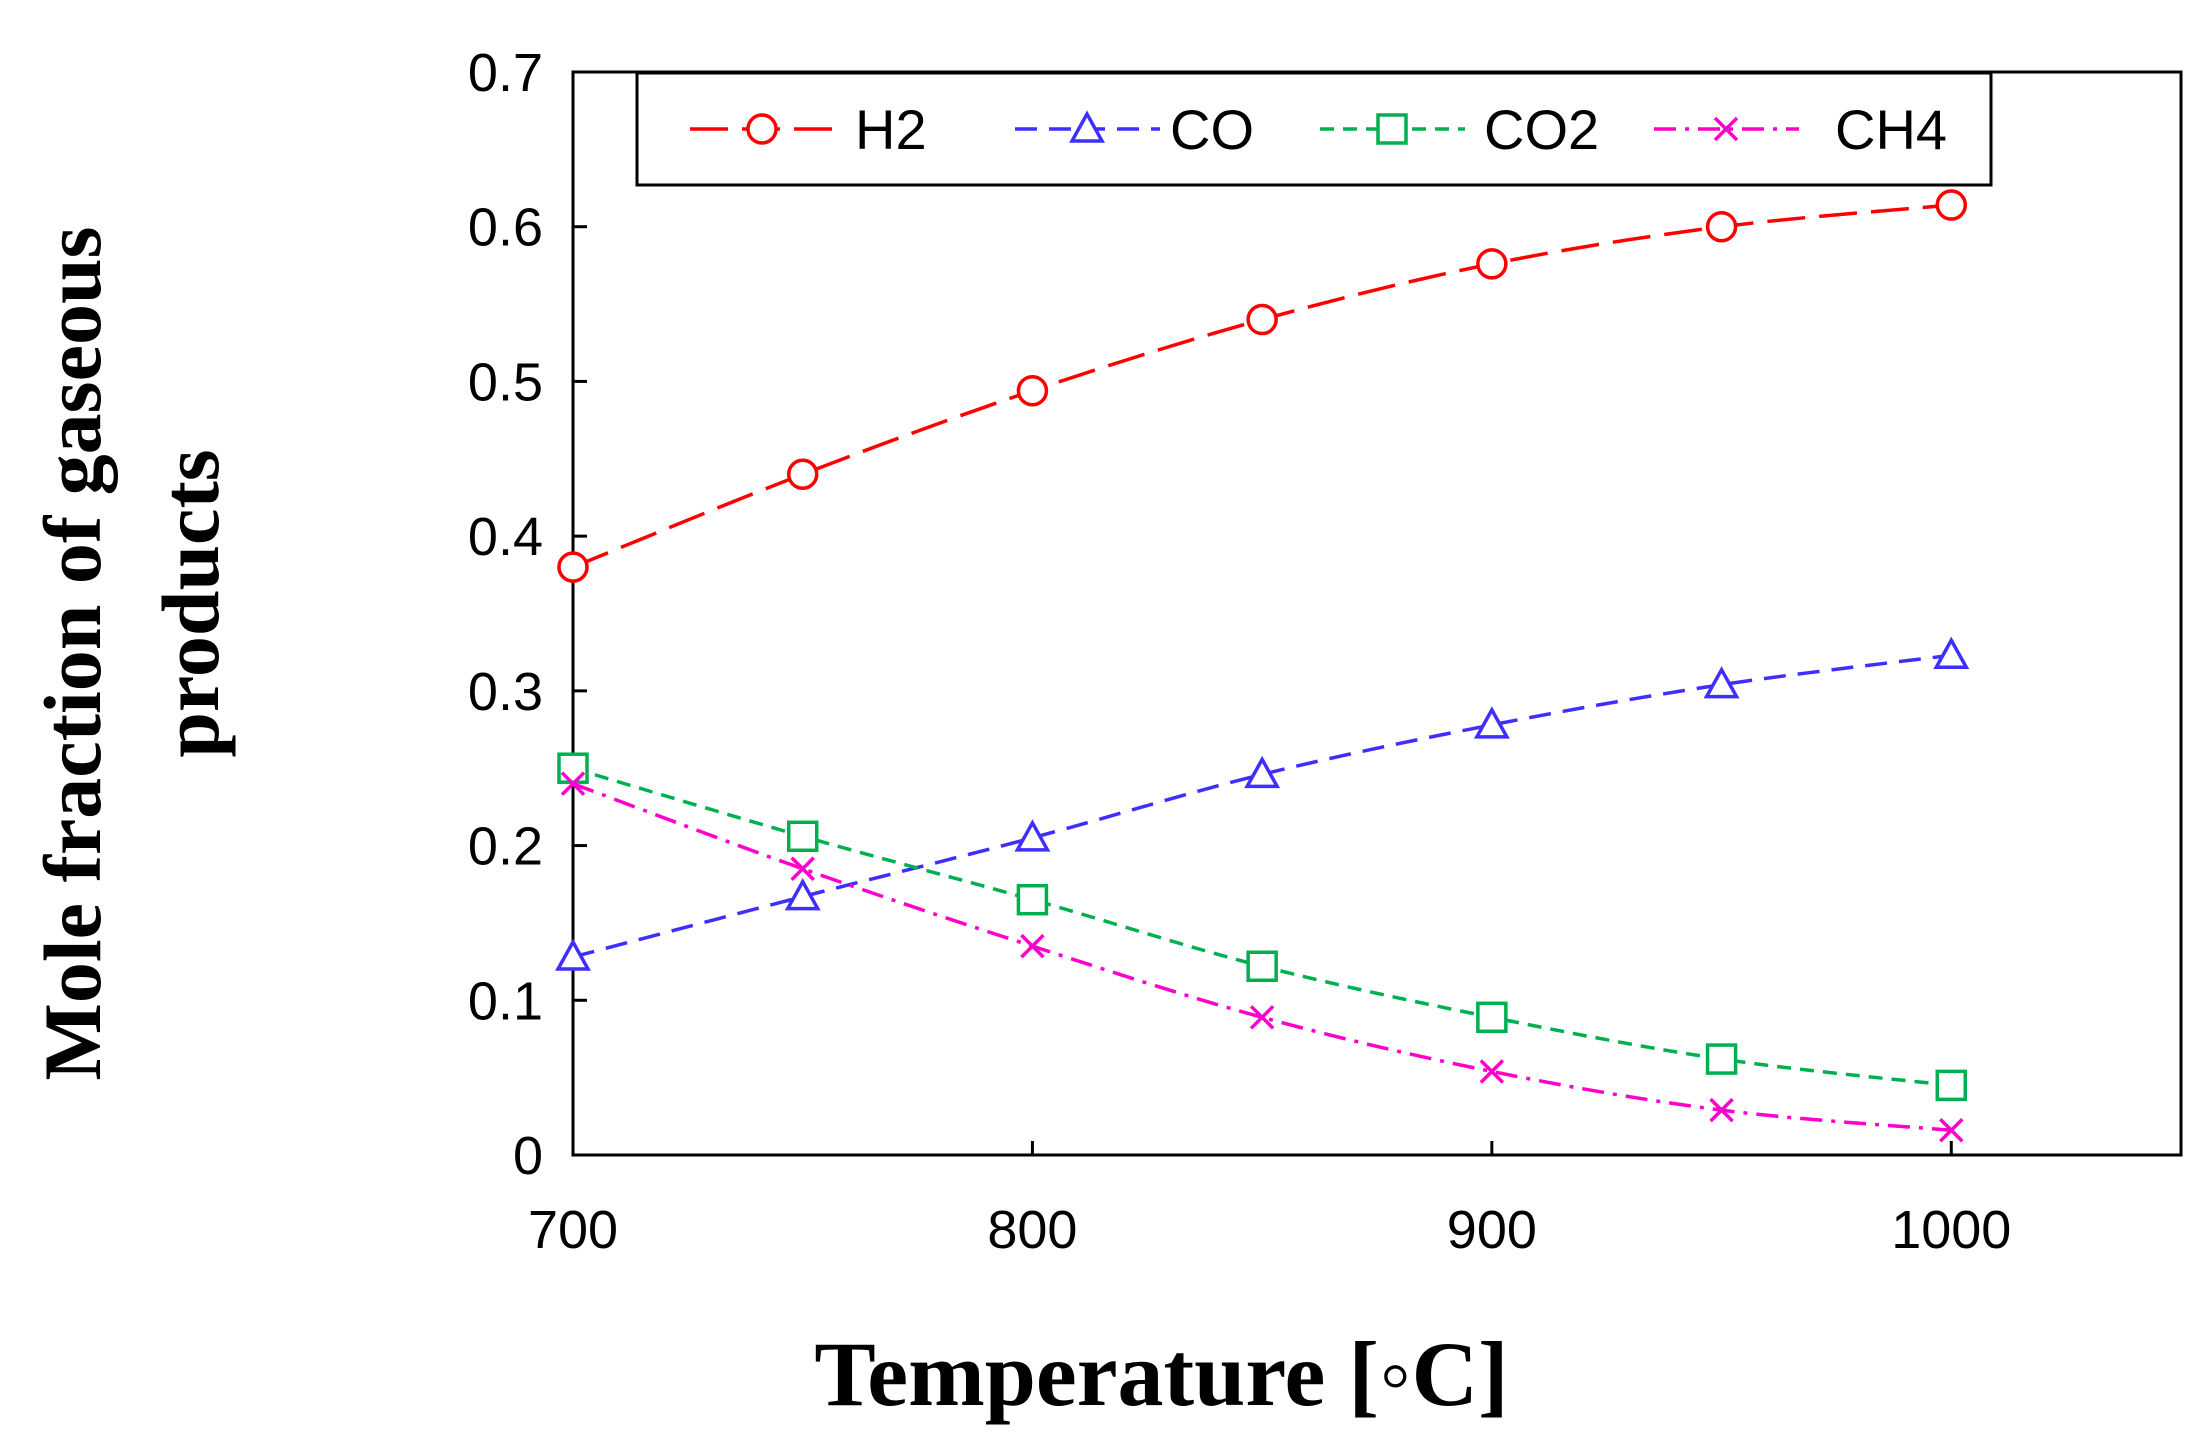  Describe the element at coordinates (891, 129) in the screenshot. I see `legend-label: H2` at that location.